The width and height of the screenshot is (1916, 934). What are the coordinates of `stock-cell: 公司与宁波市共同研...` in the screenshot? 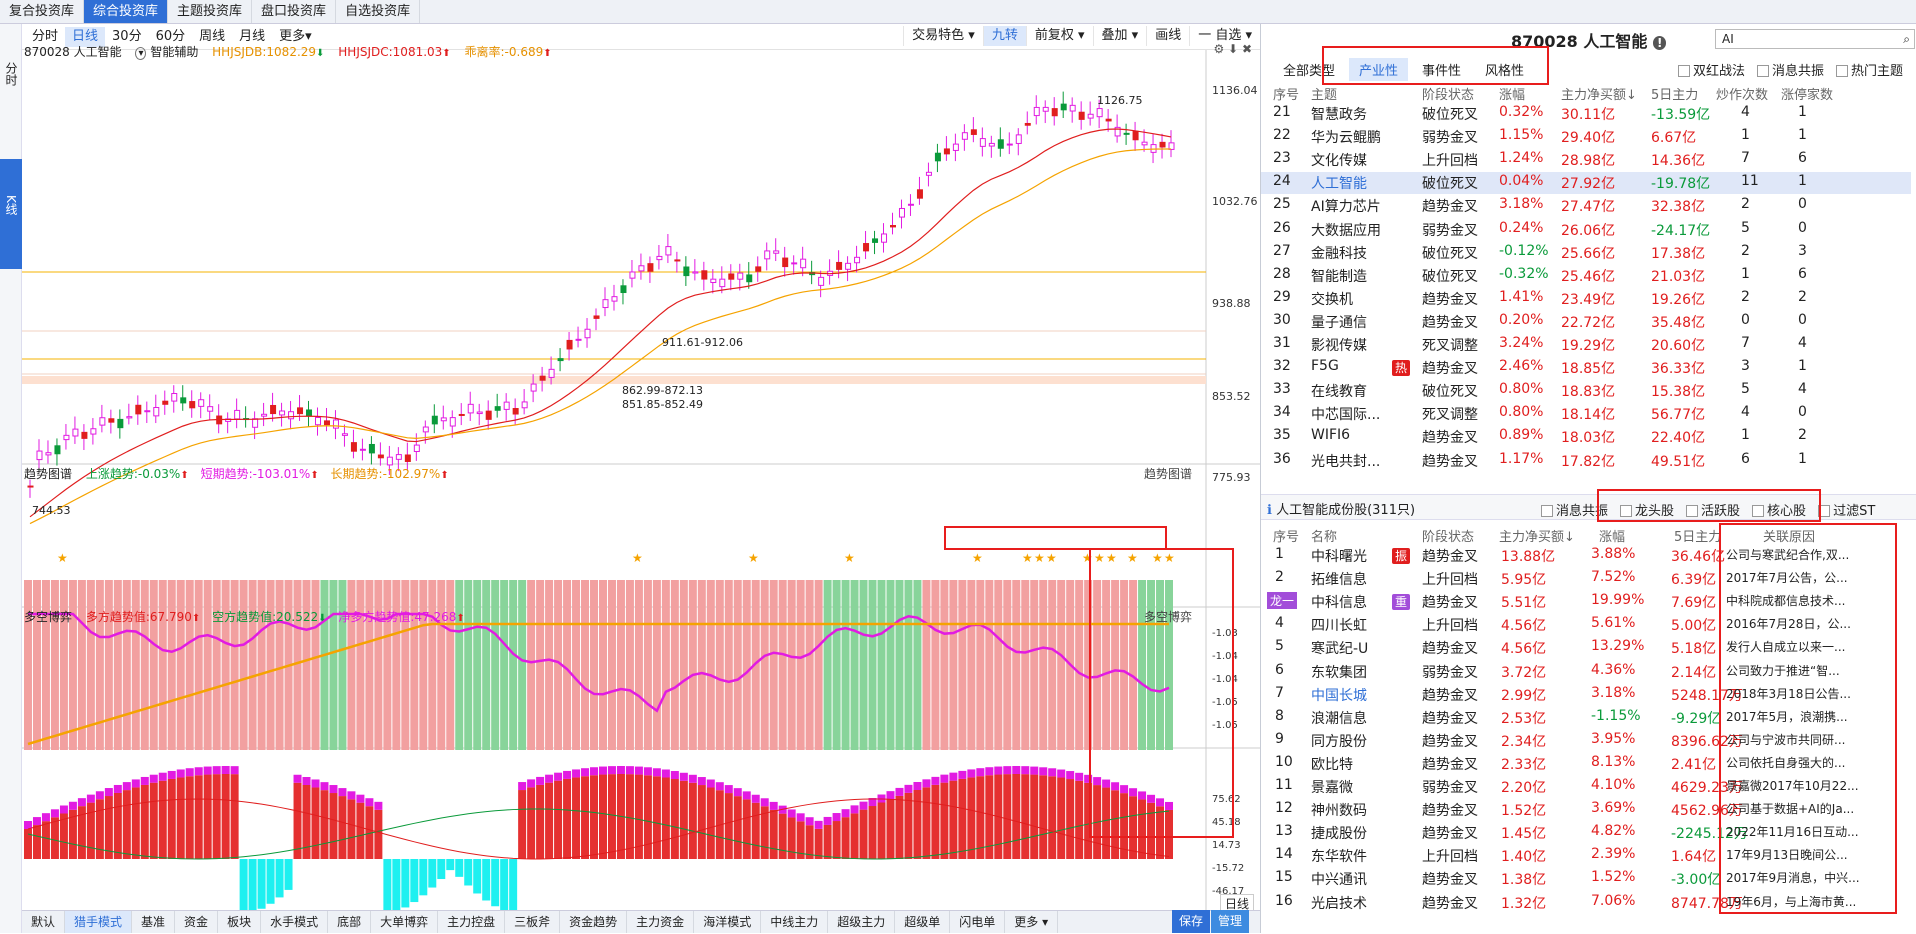 It's located at (1786, 739).